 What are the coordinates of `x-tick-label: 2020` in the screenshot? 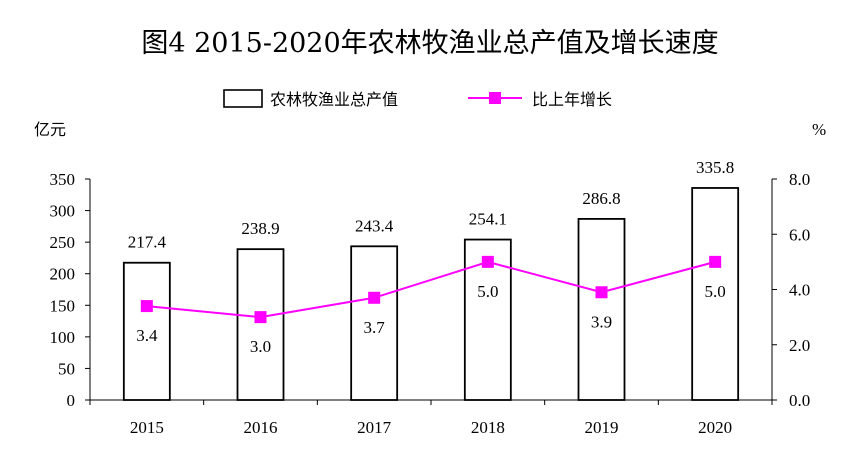 It's located at (715, 427).